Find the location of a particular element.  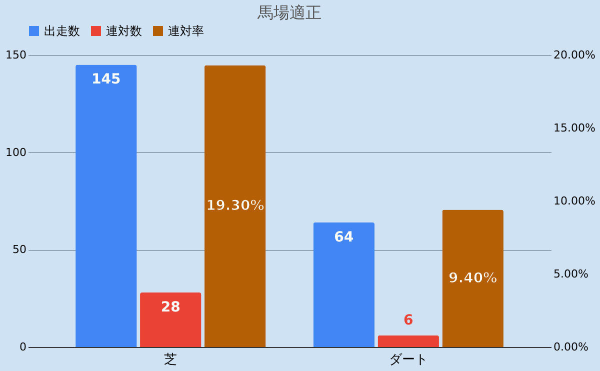

y-tick-label: 100 is located at coordinates (16, 152).